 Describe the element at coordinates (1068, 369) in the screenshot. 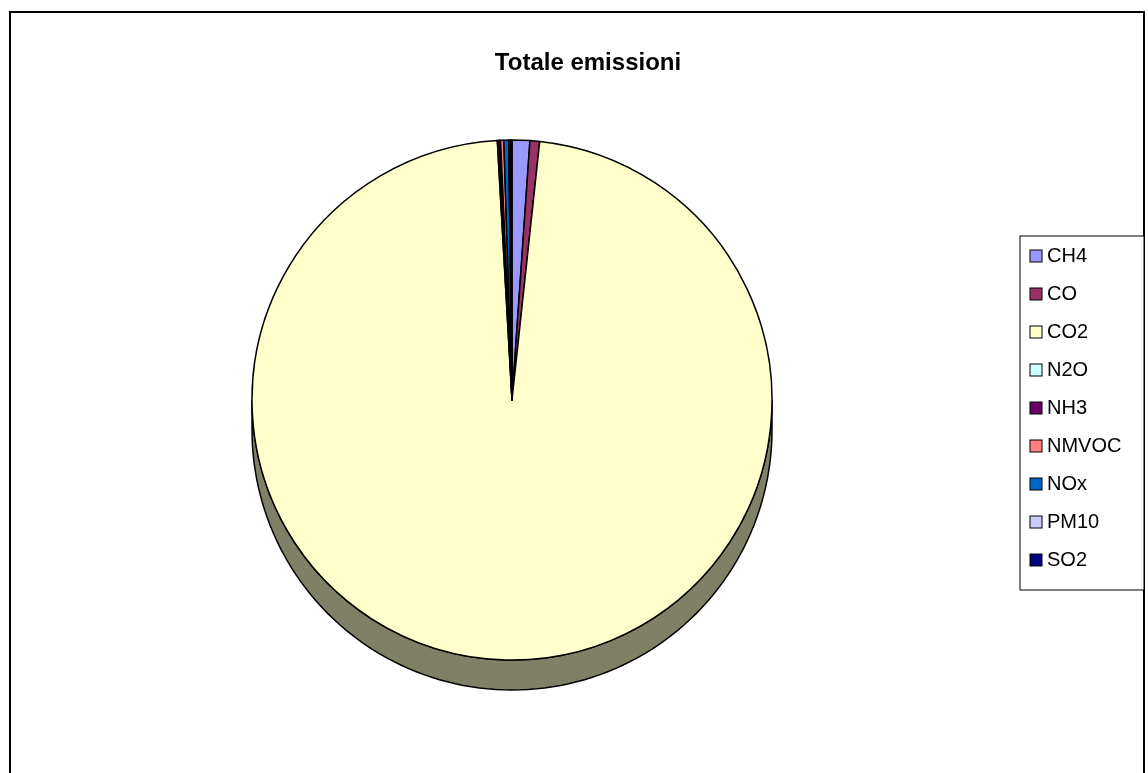

I see `legend-label: N2O` at that location.